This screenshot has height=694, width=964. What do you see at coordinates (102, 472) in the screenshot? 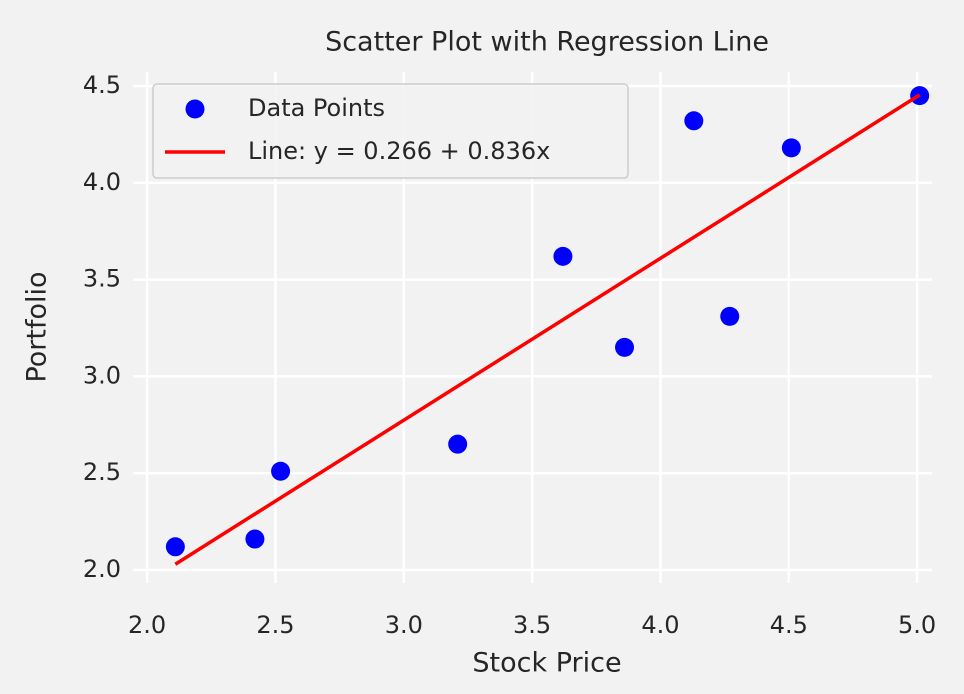
I see `y-tick-label: 2.5` at bounding box center [102, 472].